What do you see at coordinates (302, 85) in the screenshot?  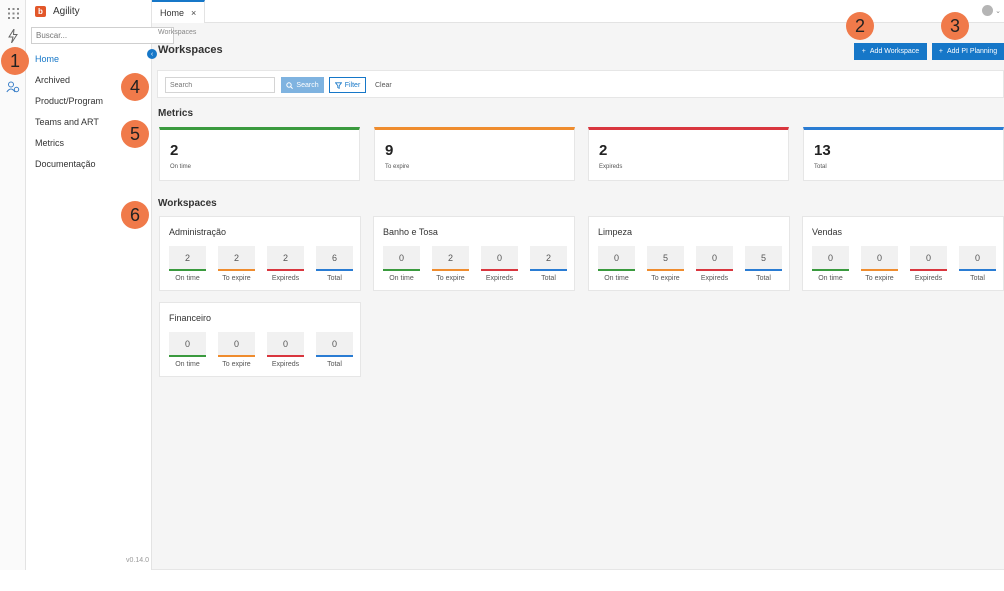 I see `search-button: Search` at bounding box center [302, 85].